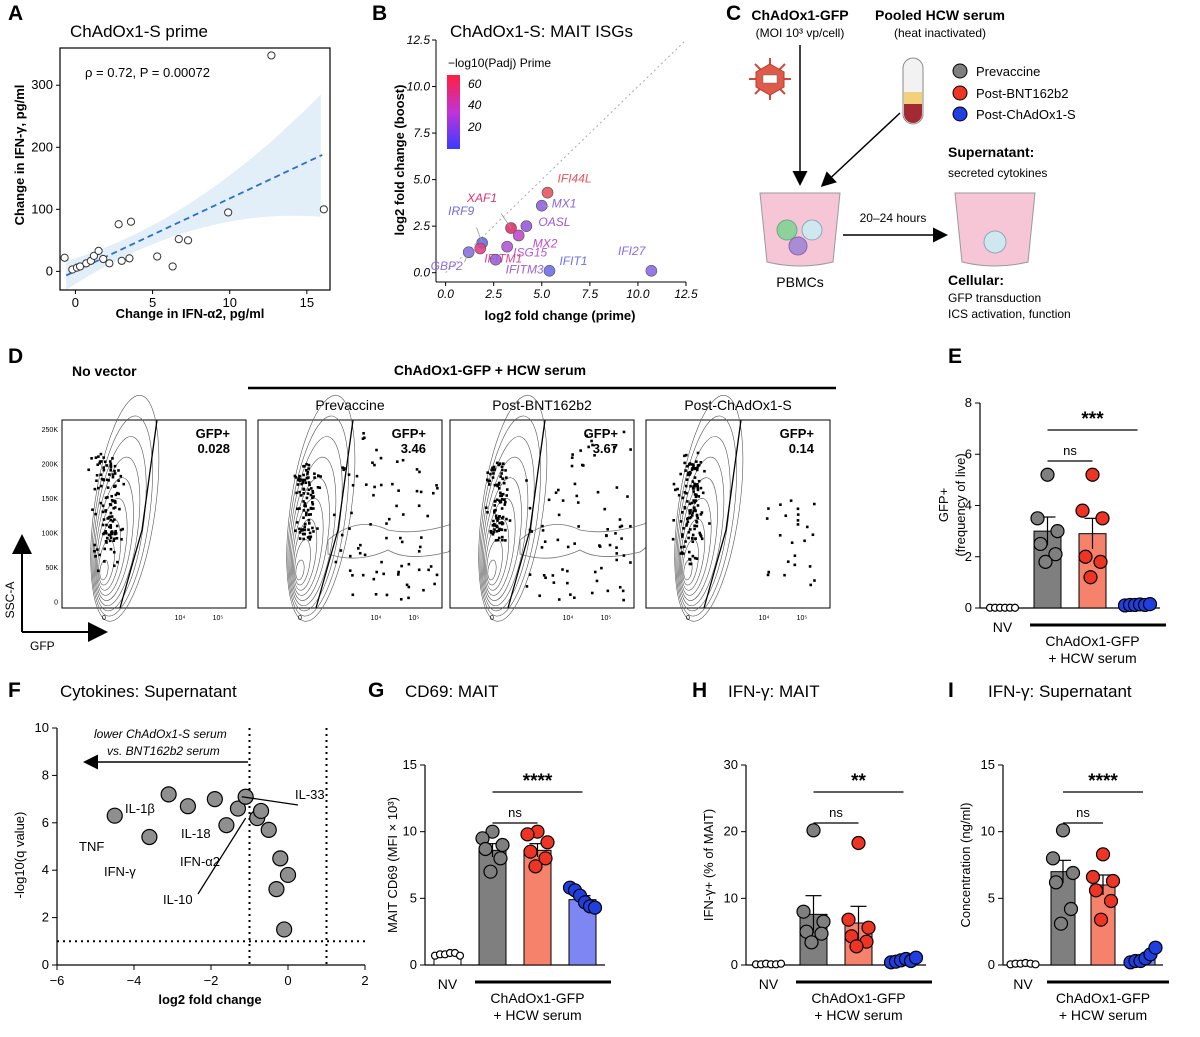 The width and height of the screenshot is (1200, 1037). I want to click on y-tick-label: 30, so click(731, 764).